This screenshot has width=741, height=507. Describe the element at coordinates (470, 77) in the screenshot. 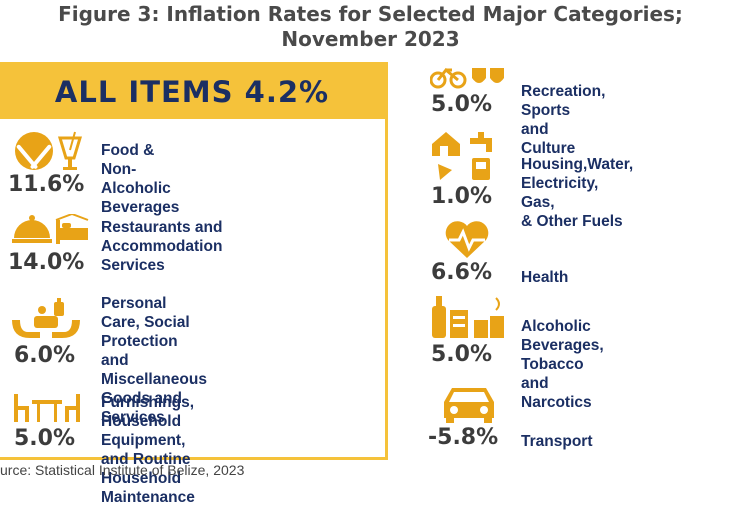

I see `bicycle-masks-icon` at that location.